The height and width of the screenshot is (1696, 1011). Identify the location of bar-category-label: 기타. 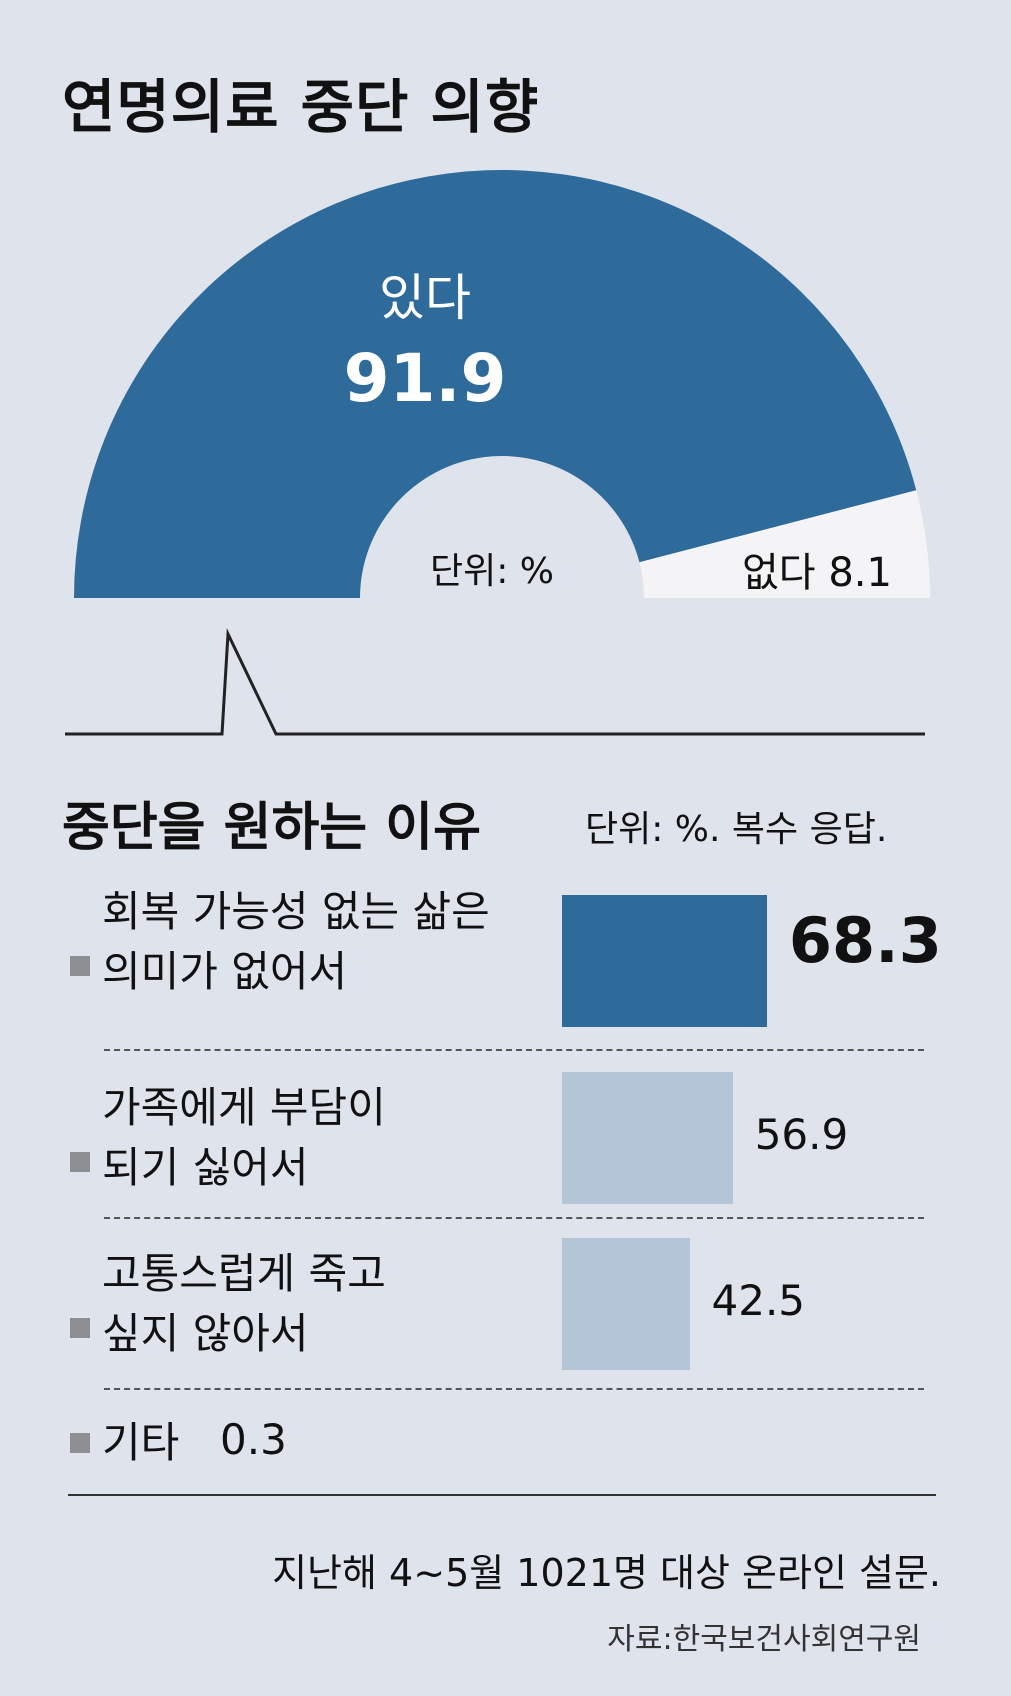
(140, 1443).